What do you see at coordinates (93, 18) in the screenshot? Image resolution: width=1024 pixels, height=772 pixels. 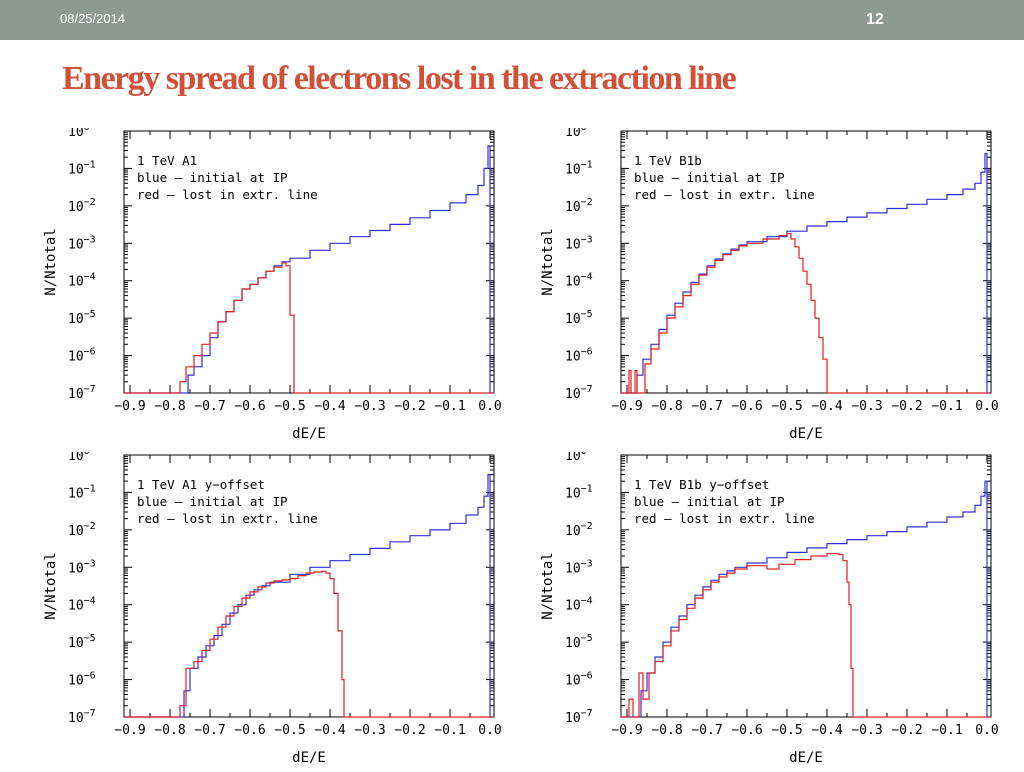 I see `slide-date: 08/25/2014` at bounding box center [93, 18].